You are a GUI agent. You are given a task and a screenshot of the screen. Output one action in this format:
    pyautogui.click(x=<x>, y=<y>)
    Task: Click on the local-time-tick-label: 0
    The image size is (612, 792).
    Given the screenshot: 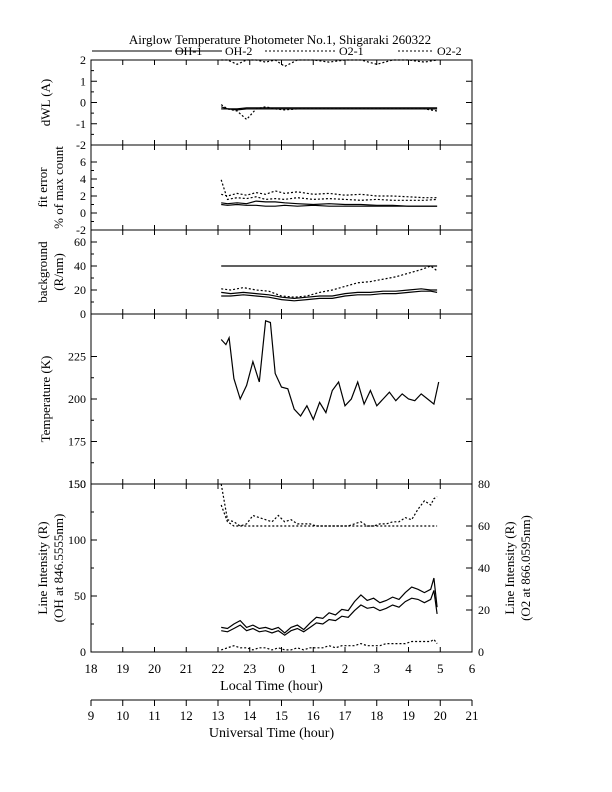 What is the action you would take?
    pyautogui.click(x=281, y=668)
    